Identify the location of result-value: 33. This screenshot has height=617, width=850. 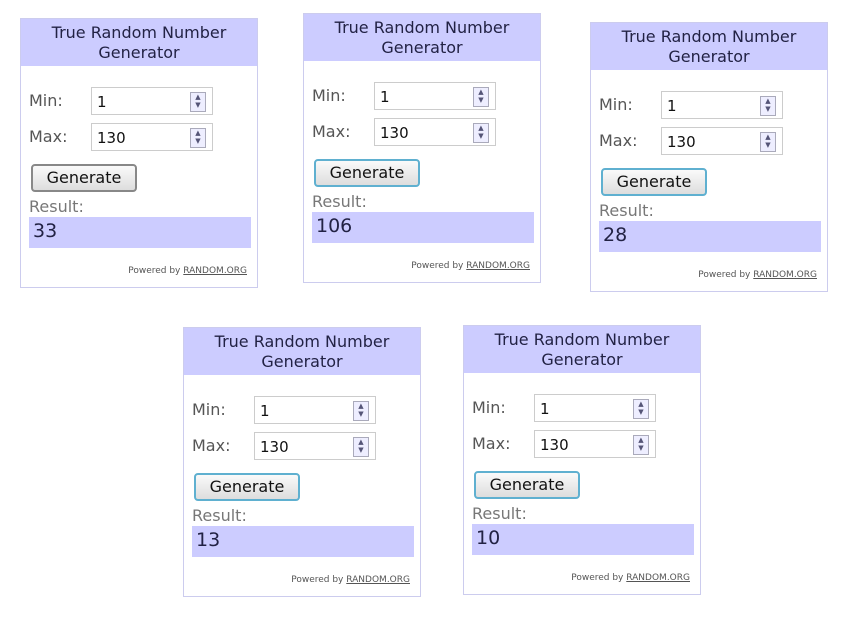
(140, 232).